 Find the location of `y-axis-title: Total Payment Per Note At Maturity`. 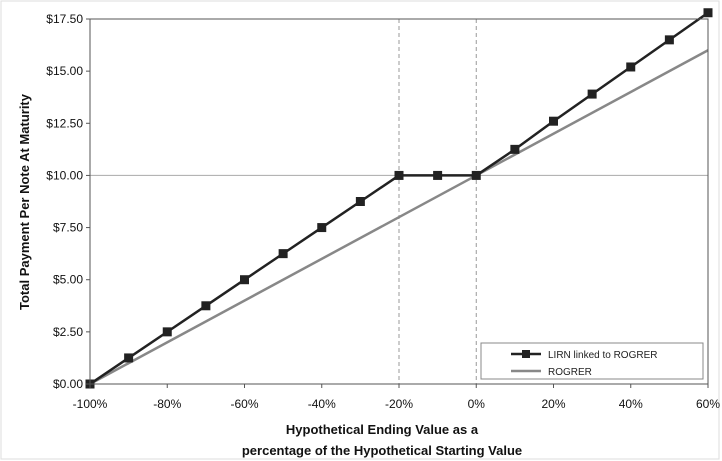

y-axis-title: Total Payment Per Note At Maturity is located at coordinates (24, 201).